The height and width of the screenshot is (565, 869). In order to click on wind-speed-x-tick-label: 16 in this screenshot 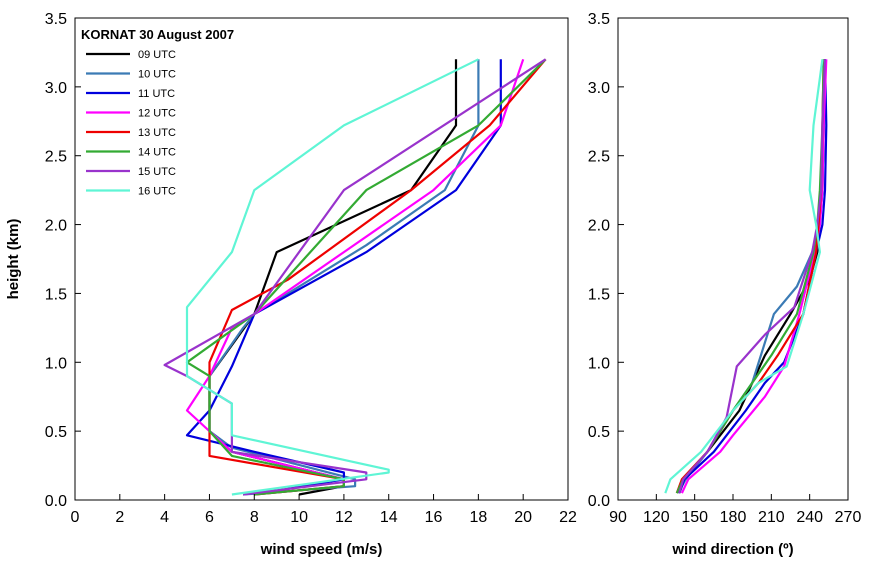, I will do `click(434, 517)`.